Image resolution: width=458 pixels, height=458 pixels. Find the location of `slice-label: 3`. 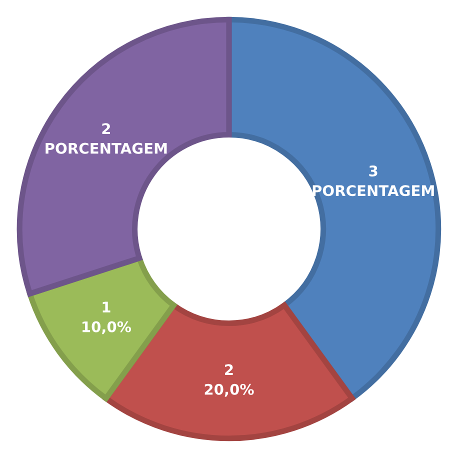

slice-label: 3 is located at coordinates (373, 170).